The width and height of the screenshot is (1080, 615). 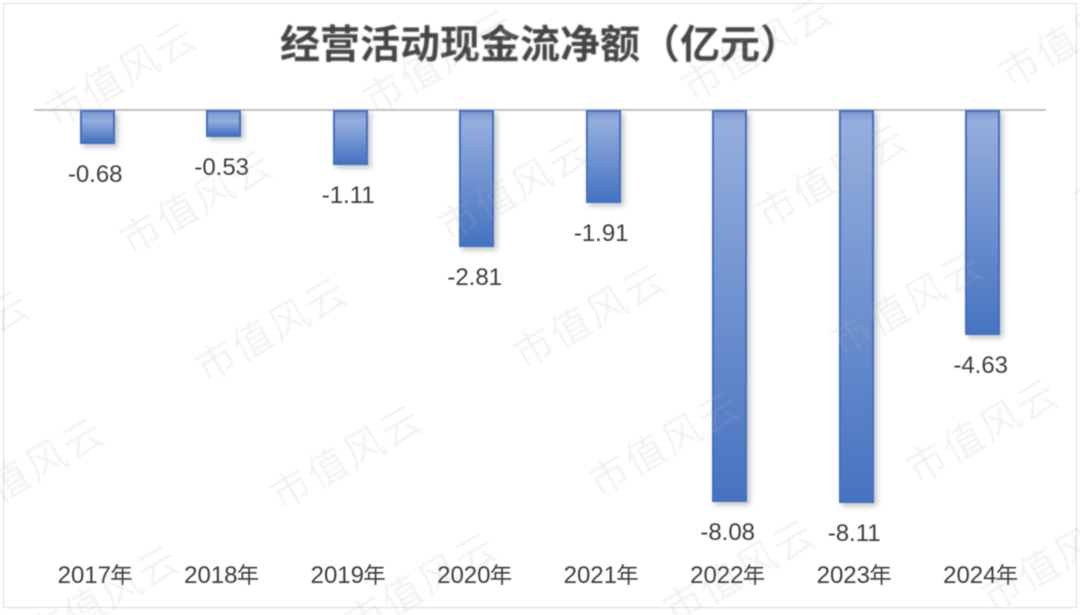 What do you see at coordinates (843, 575) in the screenshot?
I see `svg-text: 2023` at bounding box center [843, 575].